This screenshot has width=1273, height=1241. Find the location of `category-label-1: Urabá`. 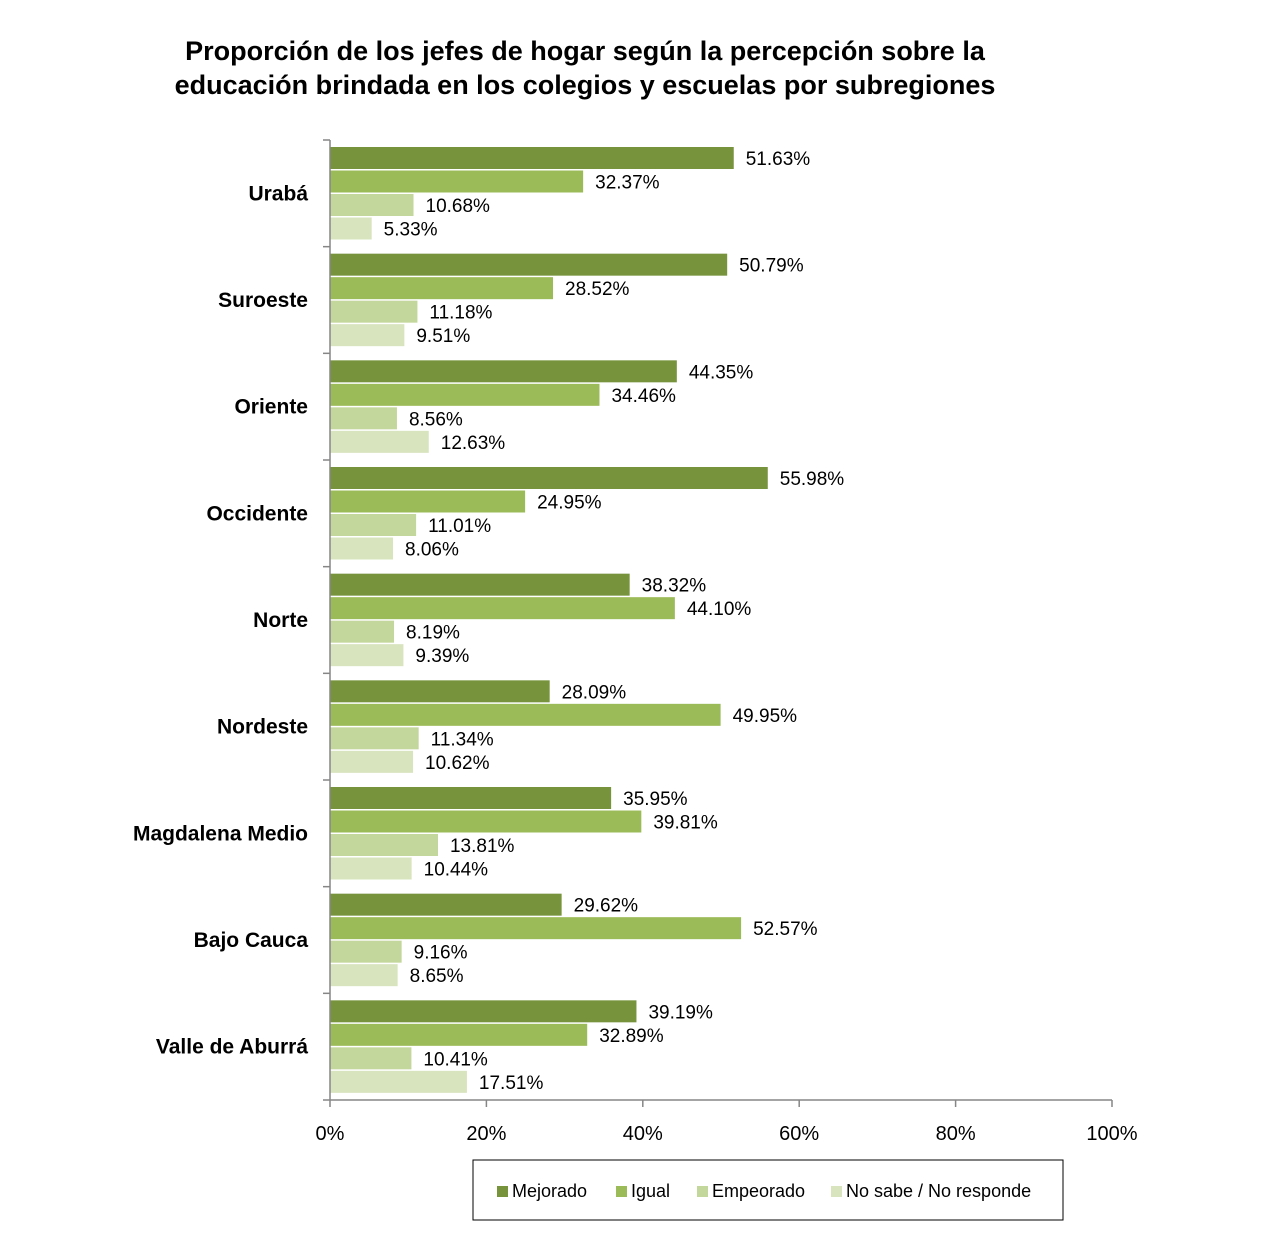

category-label-1: Urabá is located at coordinates (278, 193).